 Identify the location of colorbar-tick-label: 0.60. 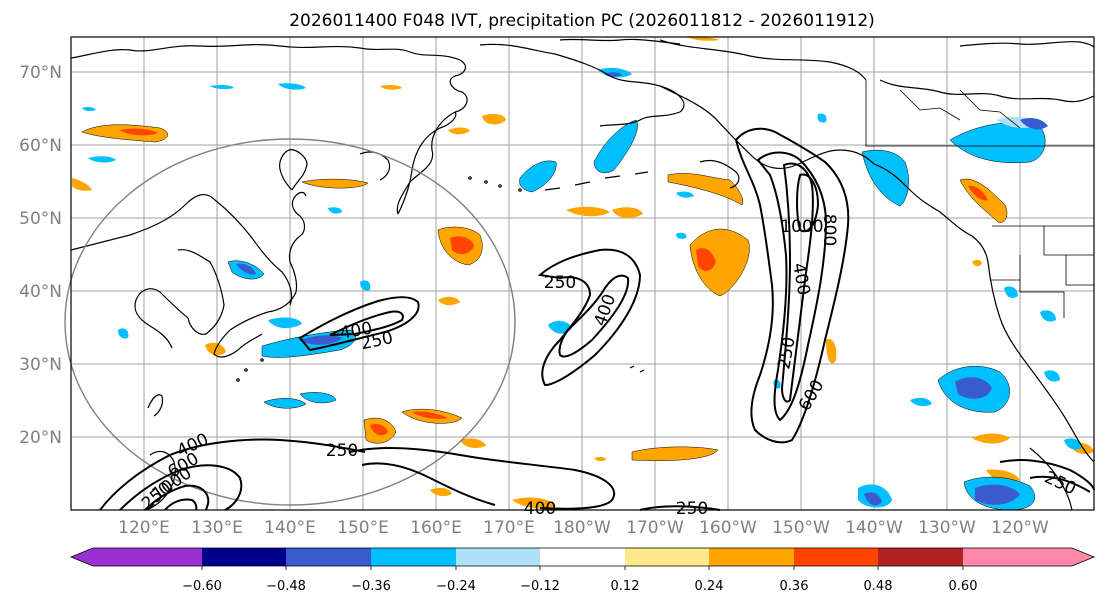
(963, 586).